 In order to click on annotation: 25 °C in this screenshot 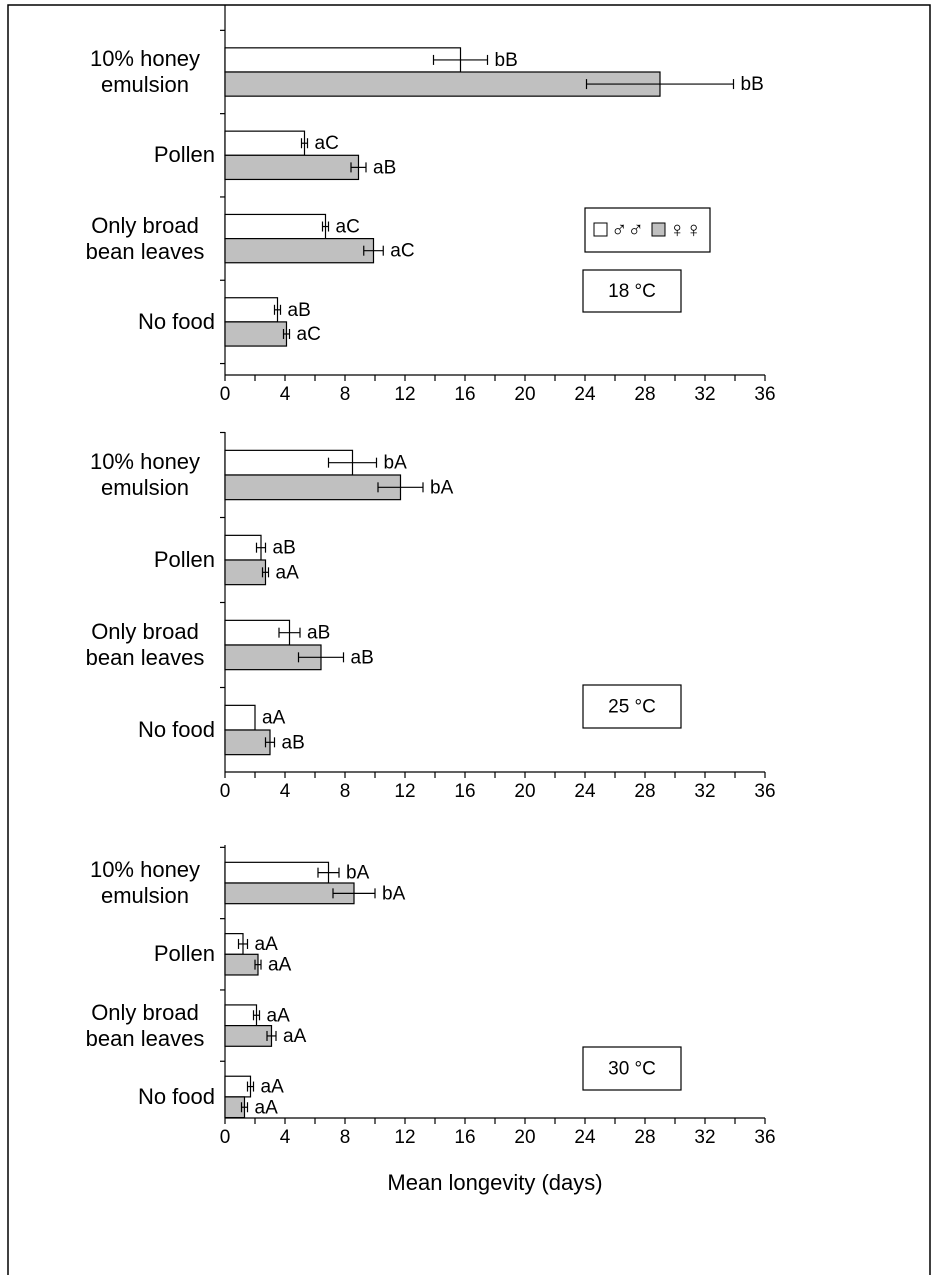, I will do `click(632, 707)`.